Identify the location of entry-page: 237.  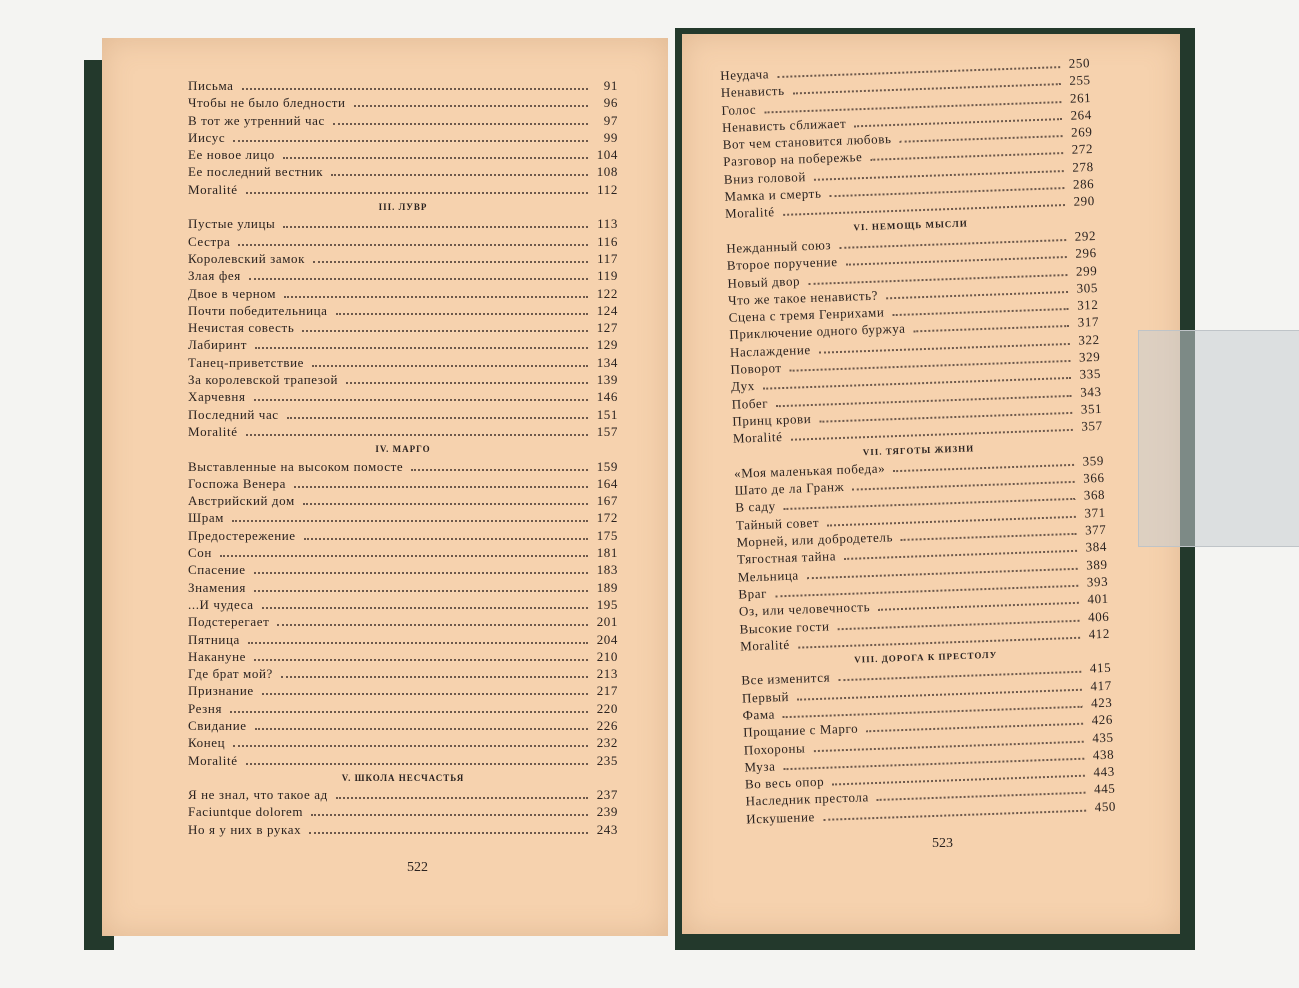
(607, 795).